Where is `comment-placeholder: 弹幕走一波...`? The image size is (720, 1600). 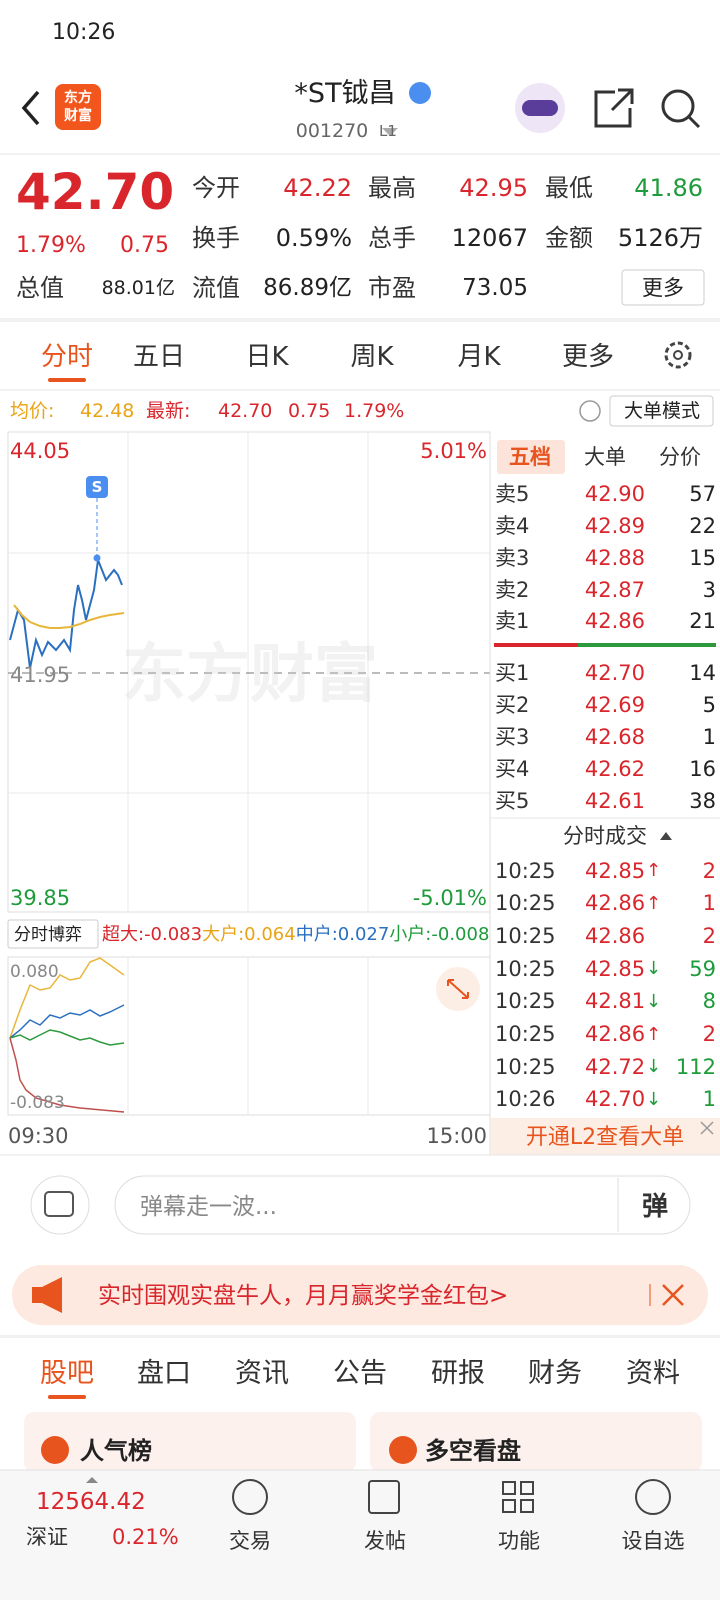
comment-placeholder: 弹幕走一波... is located at coordinates (208, 1206).